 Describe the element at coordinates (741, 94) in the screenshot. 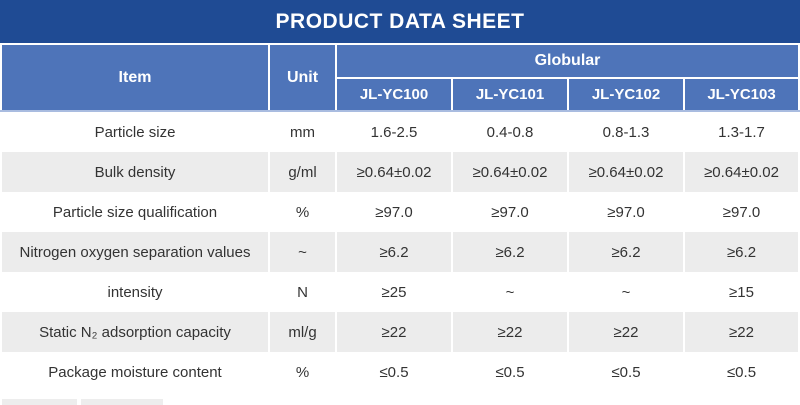

I see `col-header-jl-yc103: JL-YC103` at that location.